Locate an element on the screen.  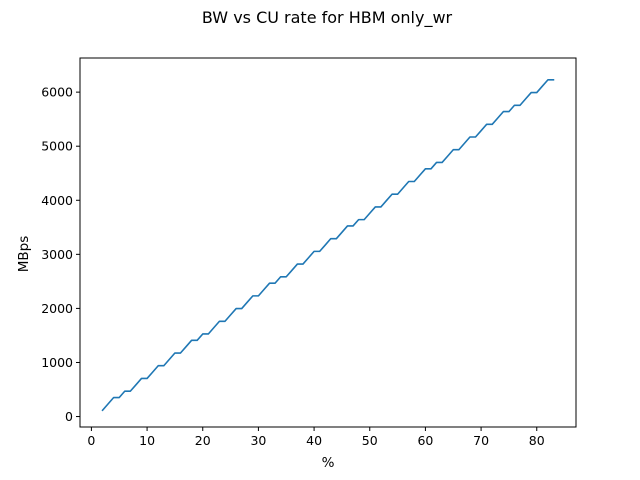
y-tick-label: 2000 is located at coordinates (57, 308).